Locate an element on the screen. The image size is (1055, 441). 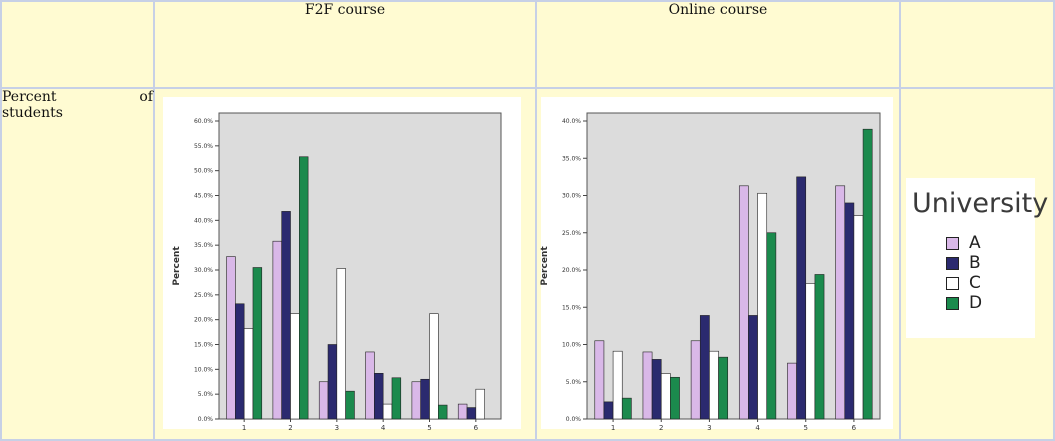
x-tick-label: 2 is located at coordinates (661, 428).